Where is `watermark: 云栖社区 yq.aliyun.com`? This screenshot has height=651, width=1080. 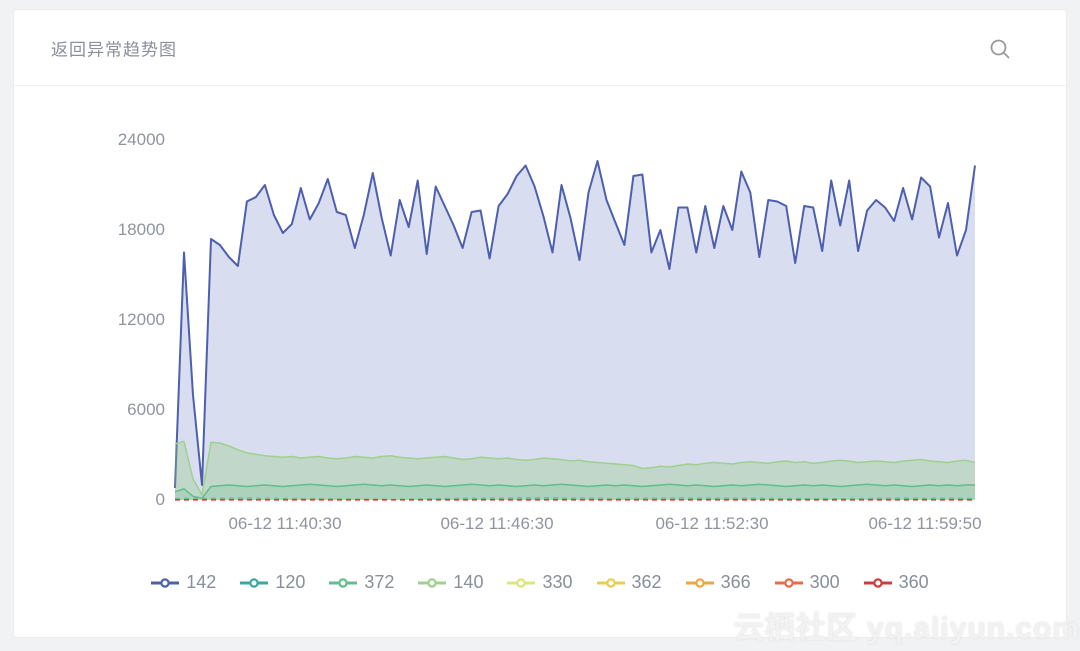
watermark: 云栖社区 yq.aliyun.com is located at coordinates (906, 628).